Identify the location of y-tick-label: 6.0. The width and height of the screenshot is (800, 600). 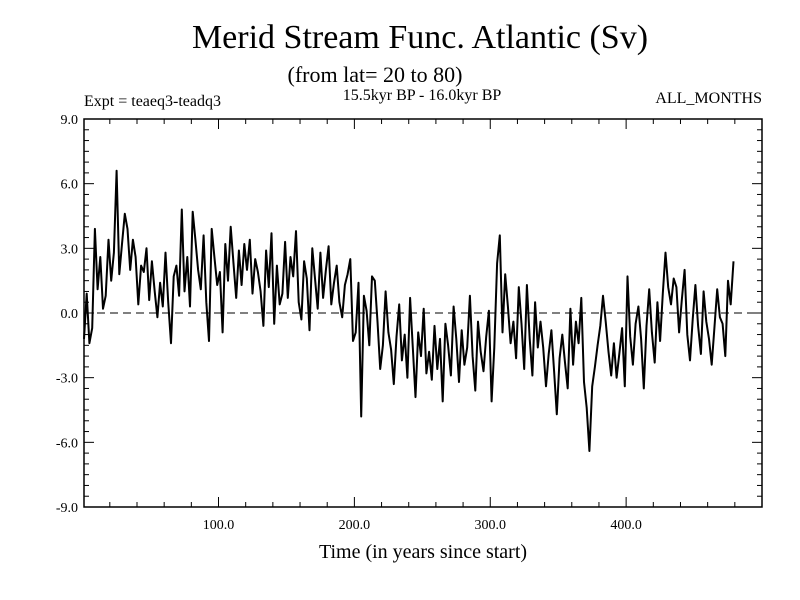
(70, 185).